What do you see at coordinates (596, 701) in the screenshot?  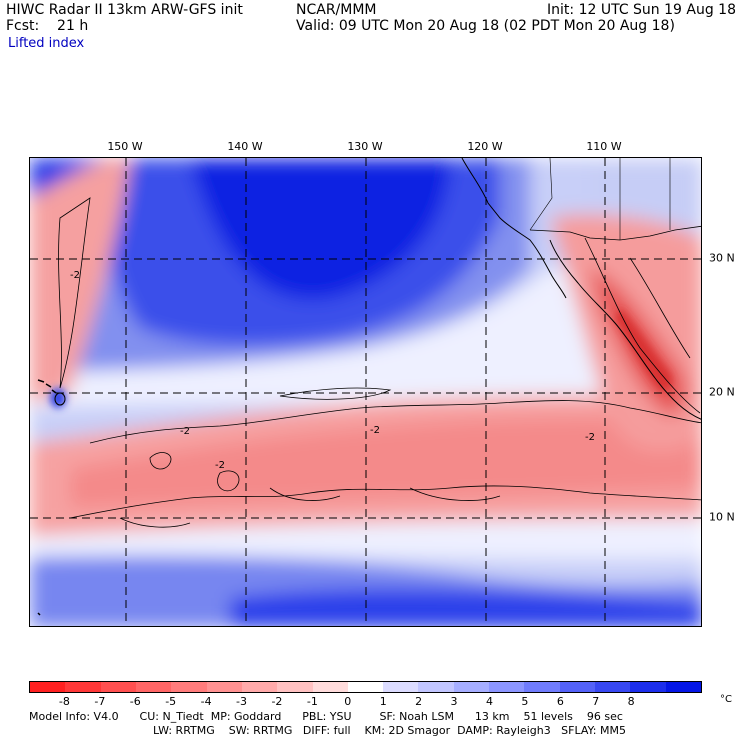 I see `colorbar-tick-label: 7` at bounding box center [596, 701].